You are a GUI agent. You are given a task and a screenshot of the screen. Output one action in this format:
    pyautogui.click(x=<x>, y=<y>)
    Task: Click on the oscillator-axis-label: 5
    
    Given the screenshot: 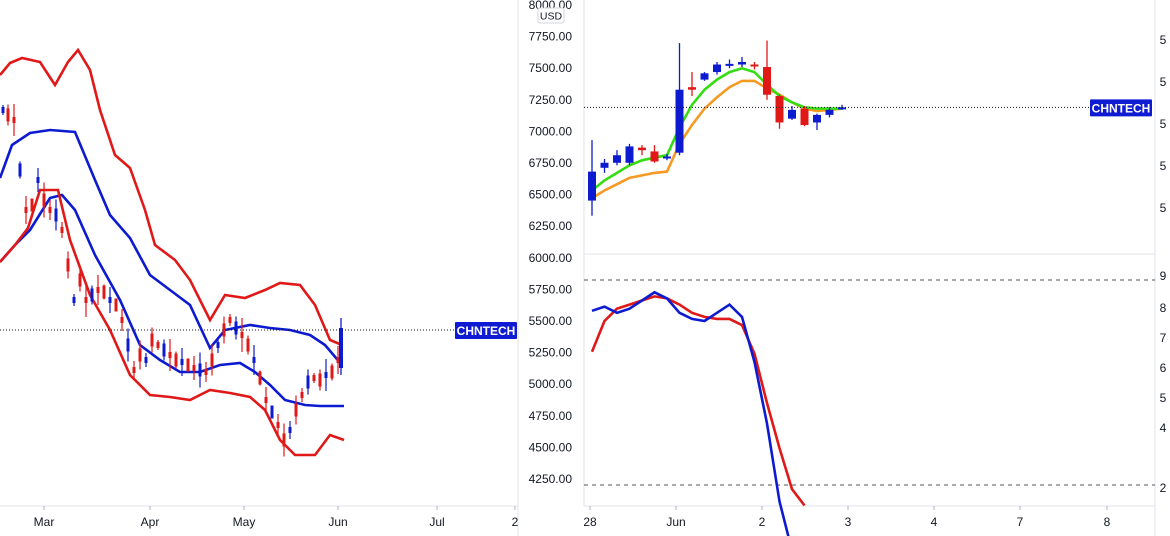 What is the action you would take?
    pyautogui.click(x=1163, y=398)
    